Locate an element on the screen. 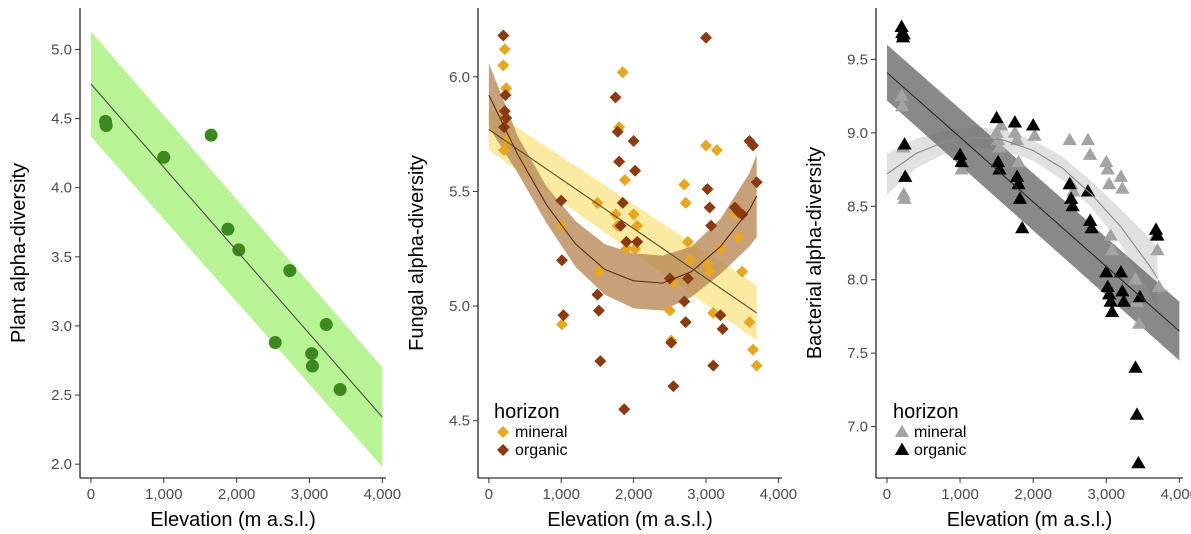  fit-line-organic is located at coordinates (623, 189).